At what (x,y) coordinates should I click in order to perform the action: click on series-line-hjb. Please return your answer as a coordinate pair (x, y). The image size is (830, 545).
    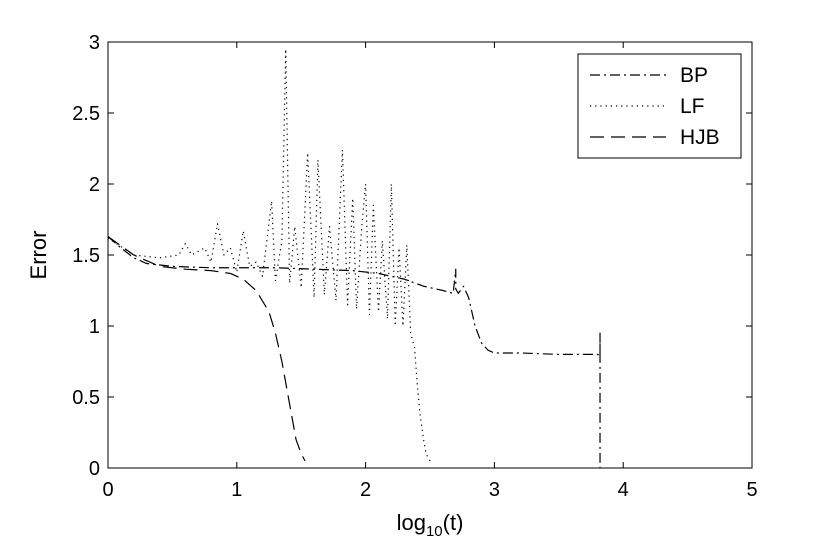
    Looking at the image, I should click on (206, 349).